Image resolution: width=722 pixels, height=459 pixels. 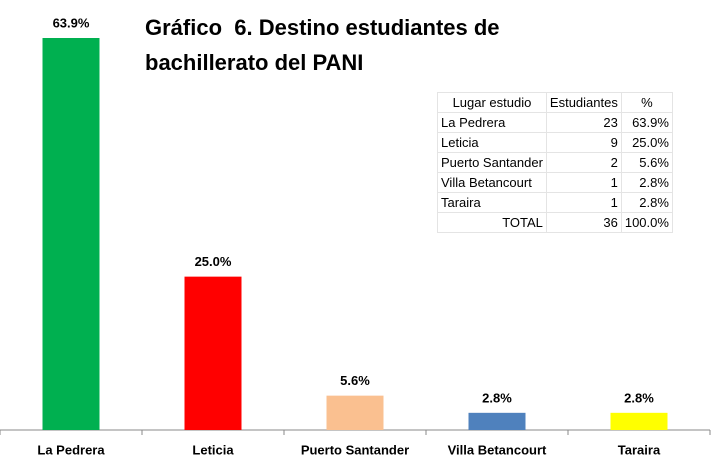 What do you see at coordinates (492, 122) in the screenshot?
I see `table-cell: La Pedrera` at bounding box center [492, 122].